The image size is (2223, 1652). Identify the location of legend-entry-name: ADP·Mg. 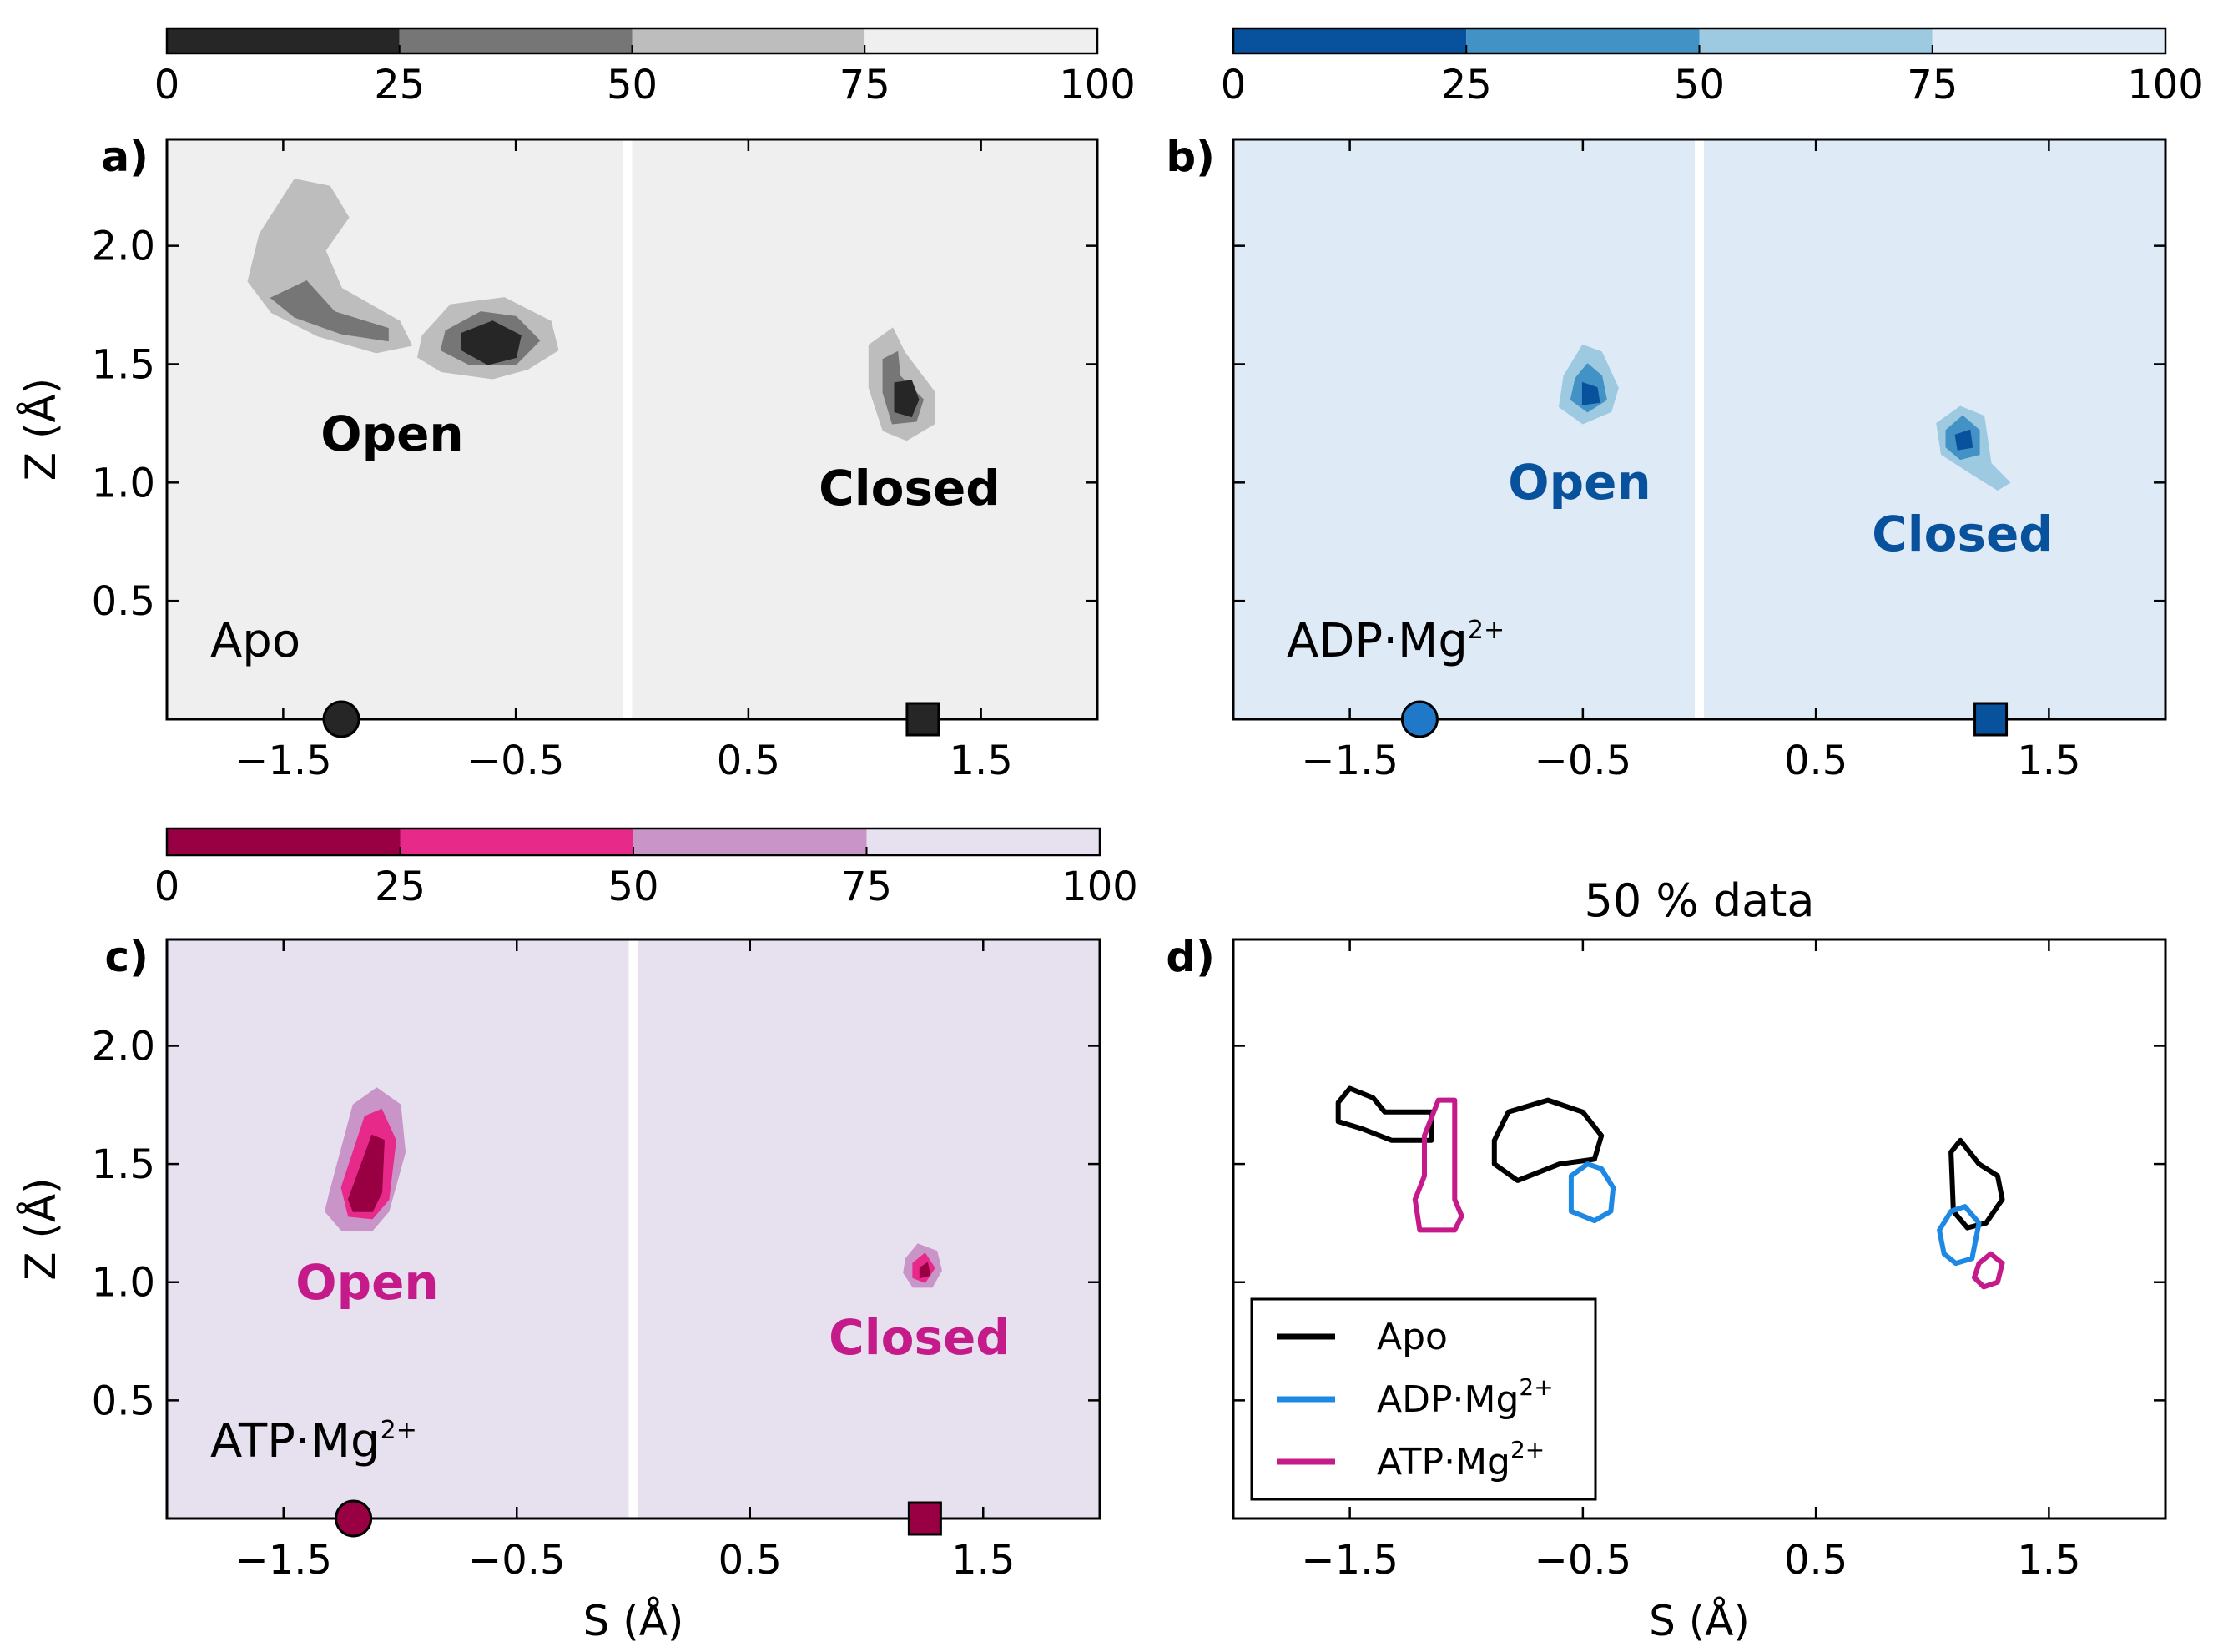
(1448, 1400).